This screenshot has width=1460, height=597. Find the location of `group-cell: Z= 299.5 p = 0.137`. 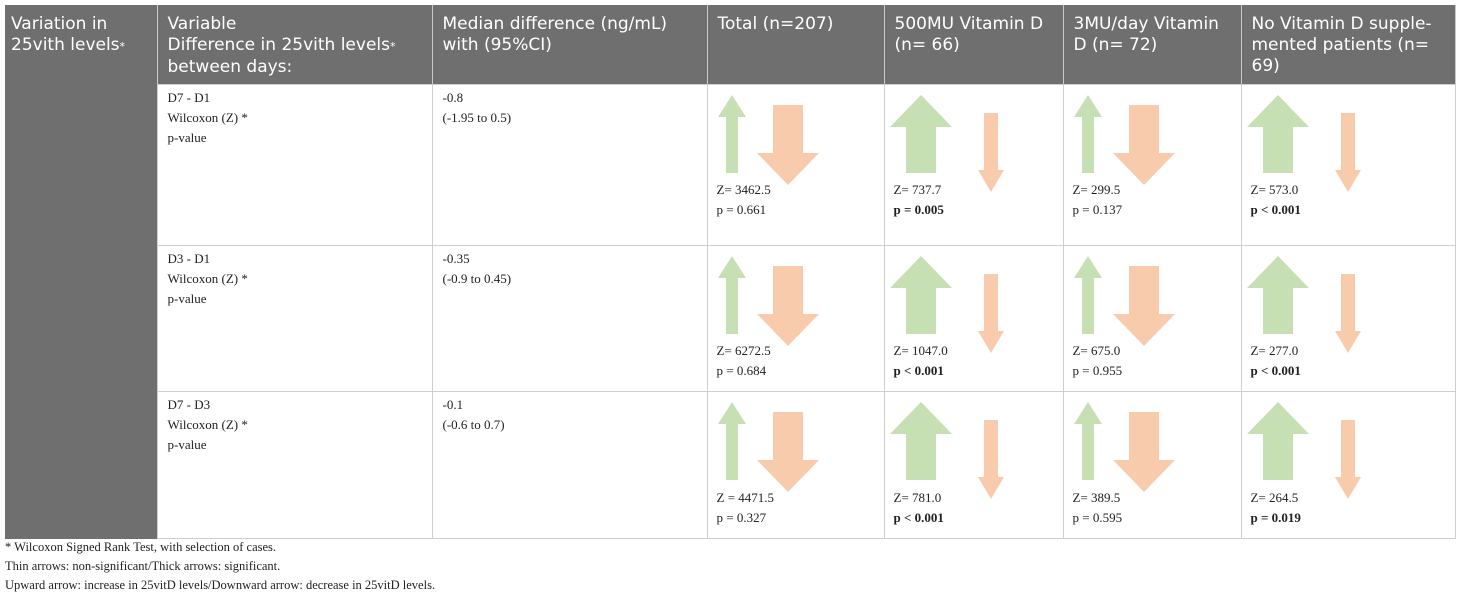

group-cell: Z= 299.5 p = 0.137 is located at coordinates (1152, 165).